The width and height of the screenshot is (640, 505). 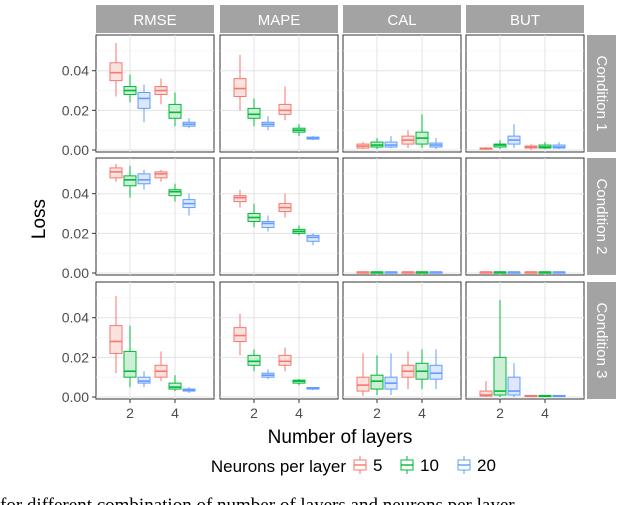 I want to click on legend: Neurons per layer 5 10 20, so click(x=353, y=466).